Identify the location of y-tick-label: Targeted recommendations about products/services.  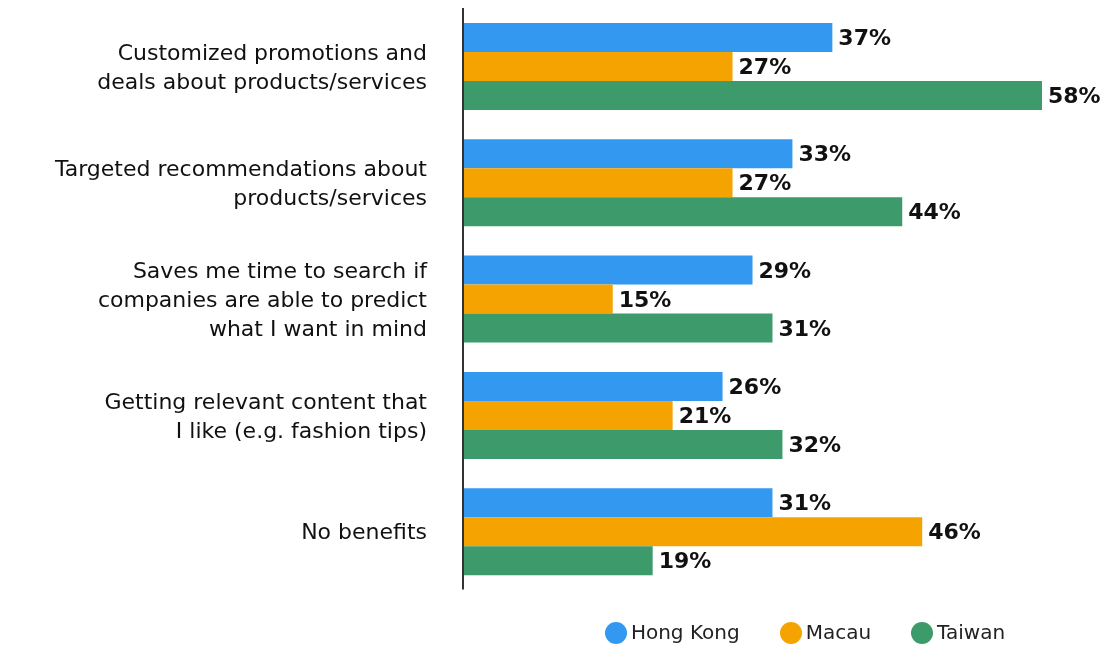
(240, 182).